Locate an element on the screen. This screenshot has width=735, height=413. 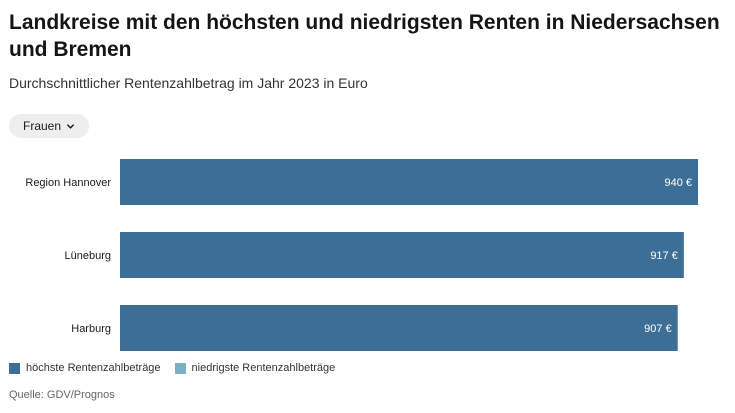
legend-item-highest: höchste Rentenzahlbeträge is located at coordinates (85, 368).